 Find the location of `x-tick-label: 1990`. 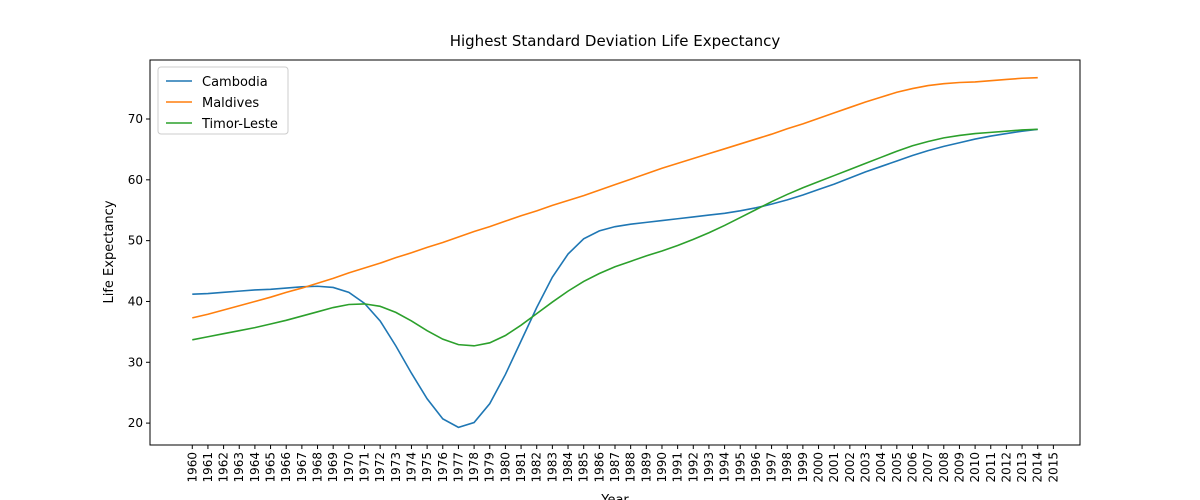

x-tick-label: 1990 is located at coordinates (662, 467).